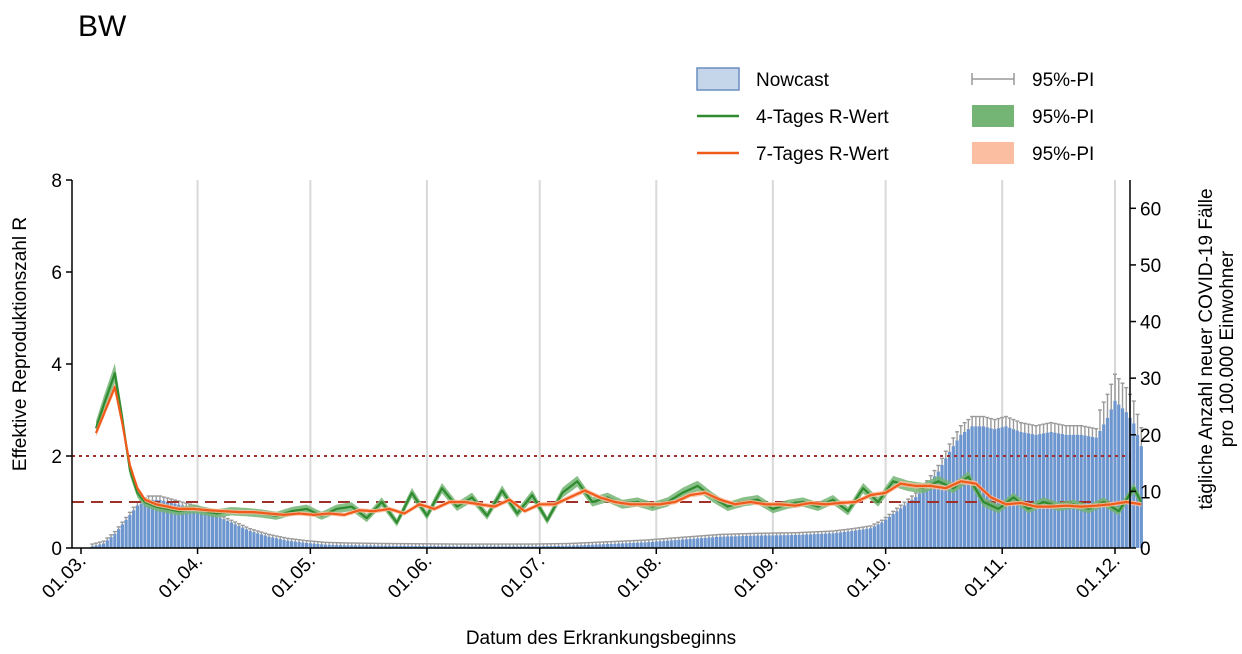  I want to click on legend-label: 4-Tages R-Wert, so click(822, 117).